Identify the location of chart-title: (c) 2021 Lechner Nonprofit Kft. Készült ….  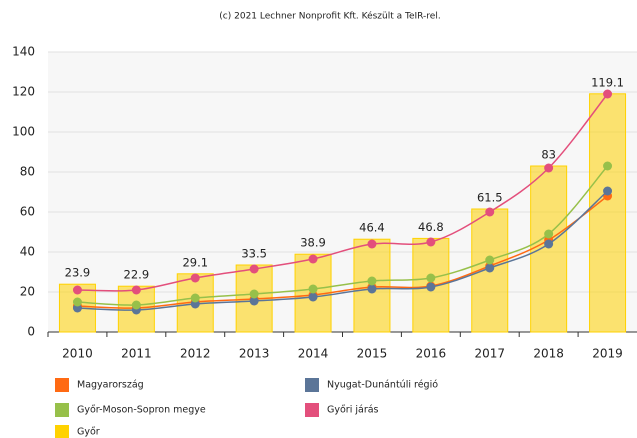
(329, 16).